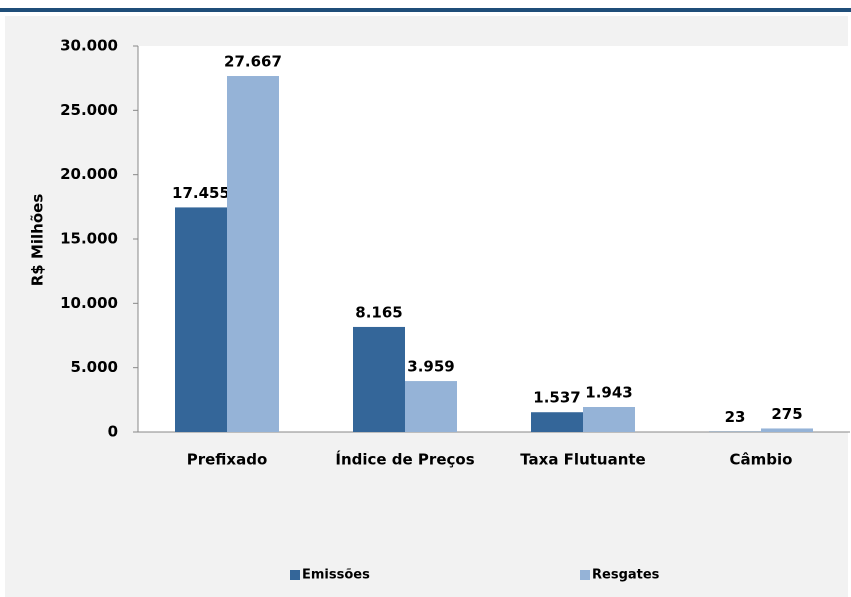 Image resolution: width=851 pixels, height=597 pixels. What do you see at coordinates (94, 367) in the screenshot?
I see `y-tick-label: 5.000` at bounding box center [94, 367].